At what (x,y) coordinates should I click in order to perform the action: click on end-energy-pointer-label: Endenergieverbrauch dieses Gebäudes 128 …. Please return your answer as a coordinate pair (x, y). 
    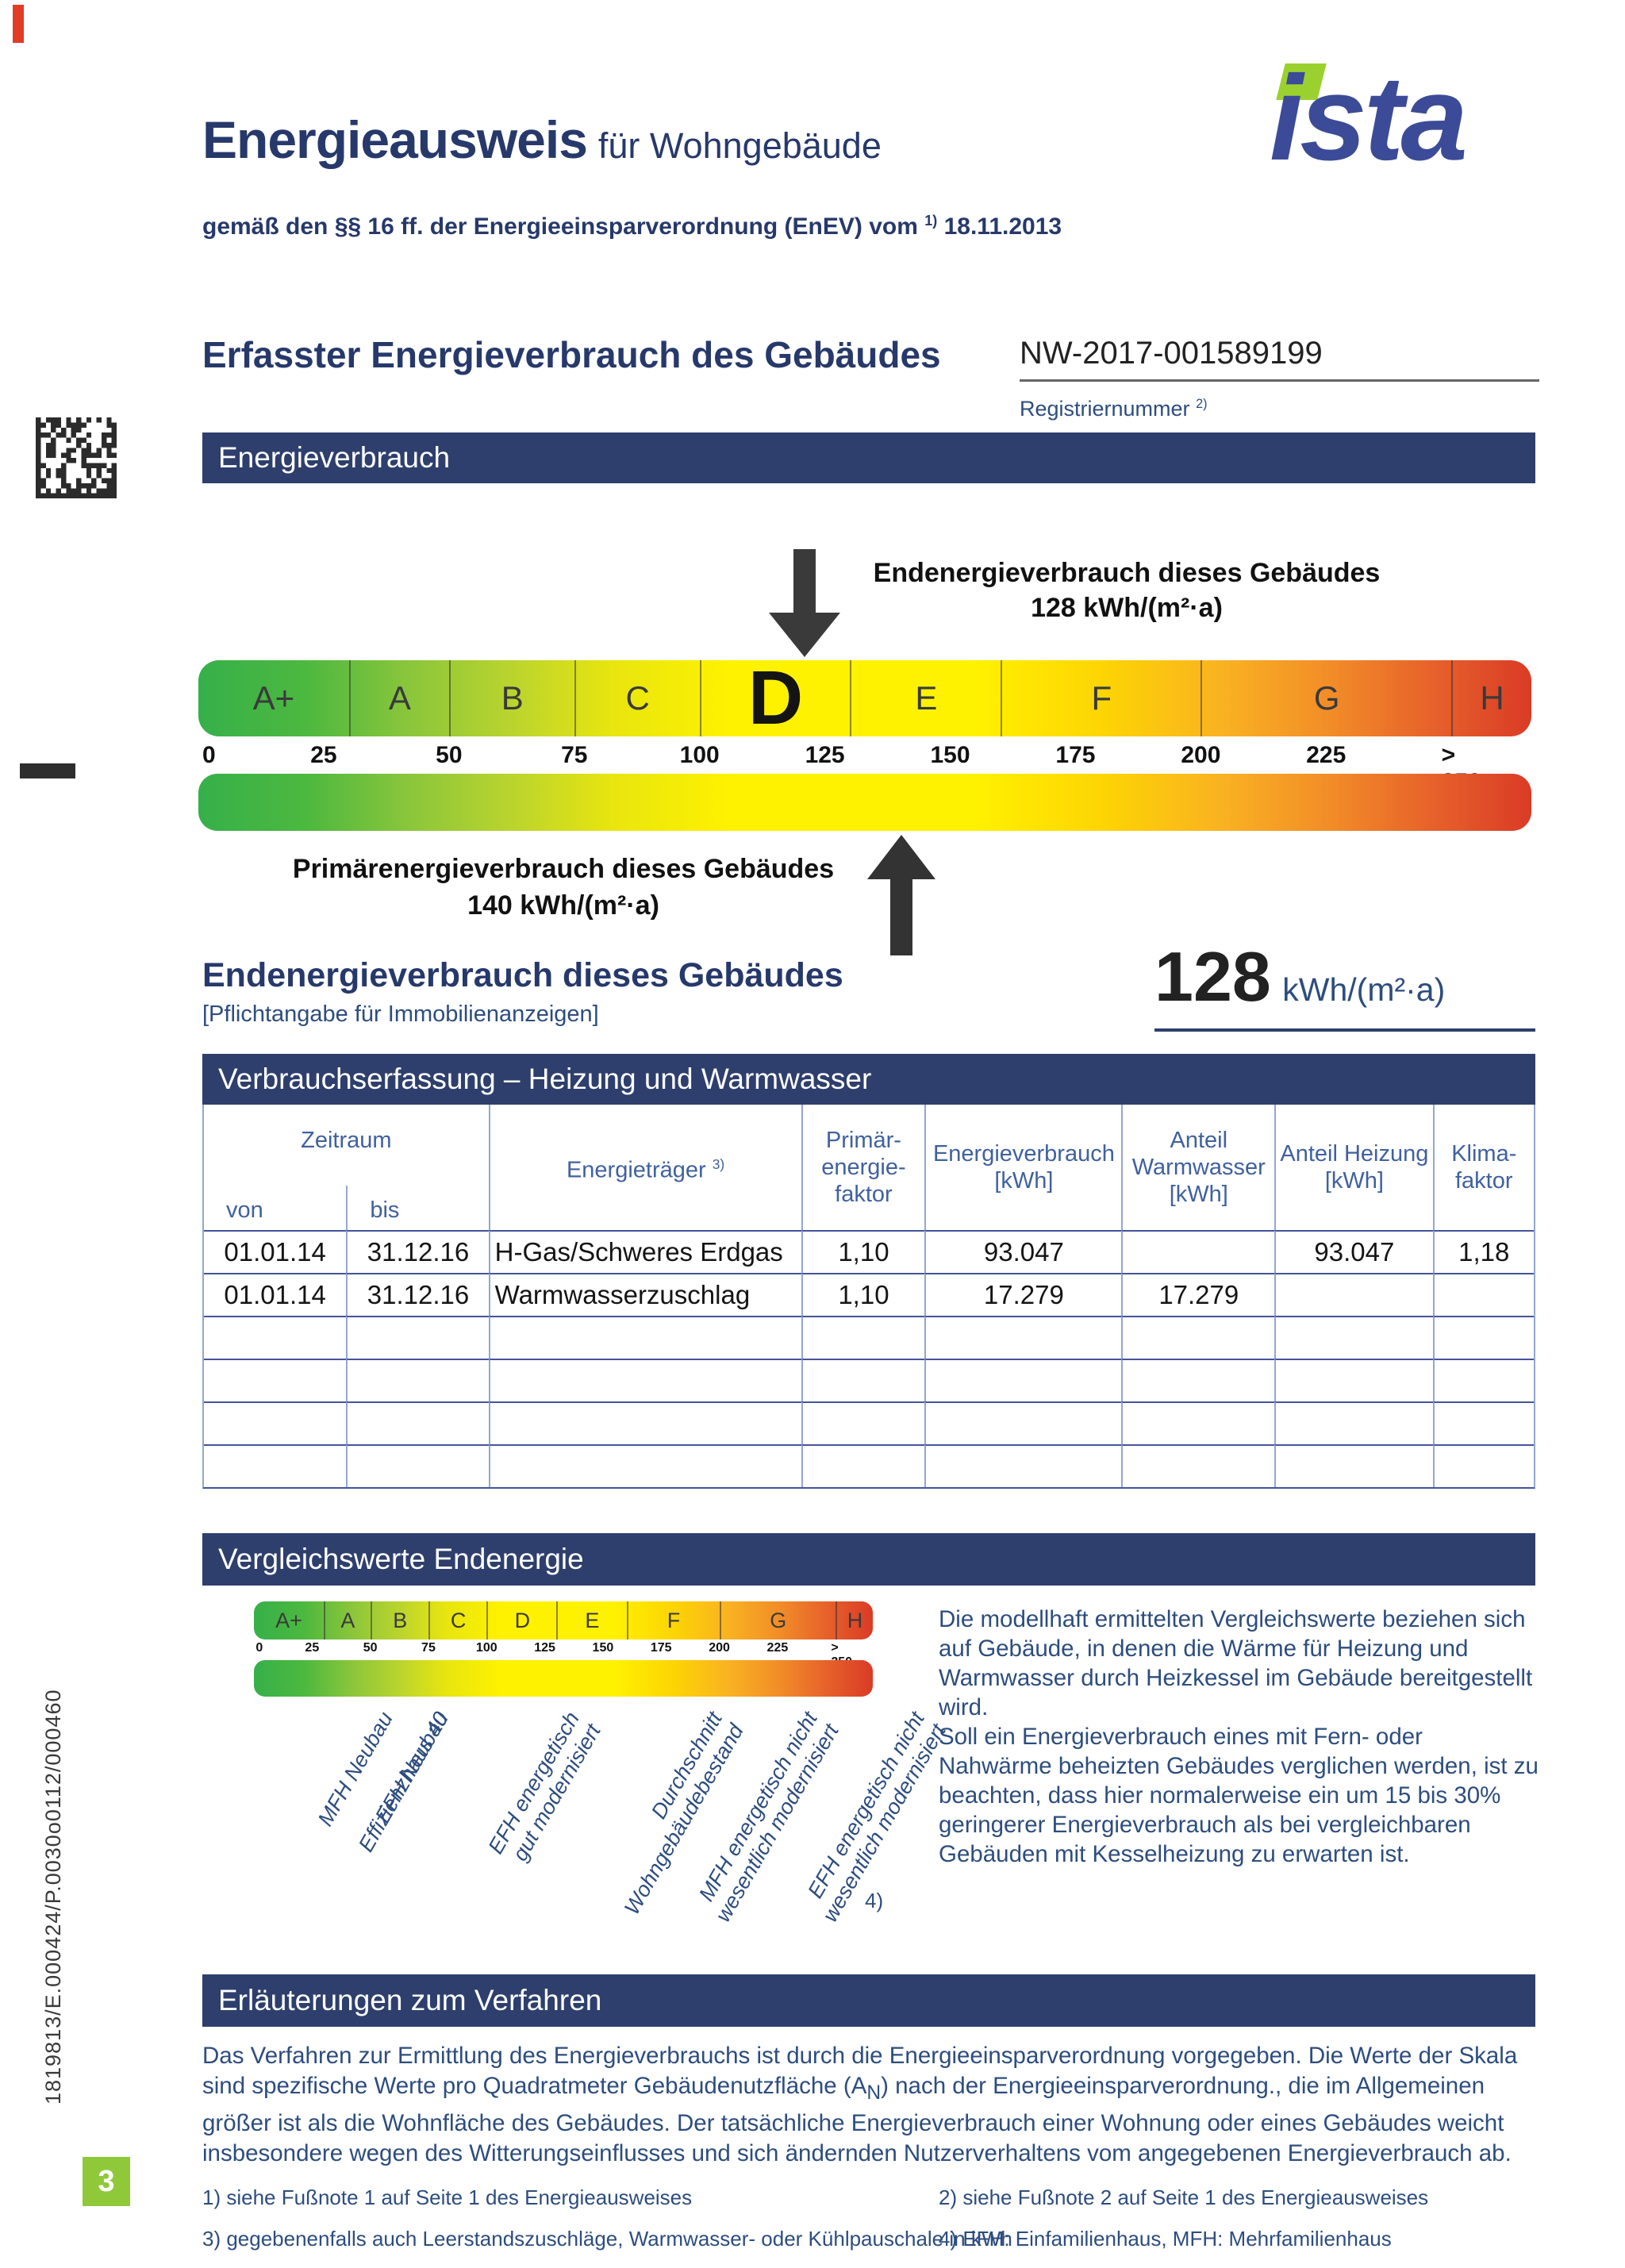
    Looking at the image, I should click on (1127, 590).